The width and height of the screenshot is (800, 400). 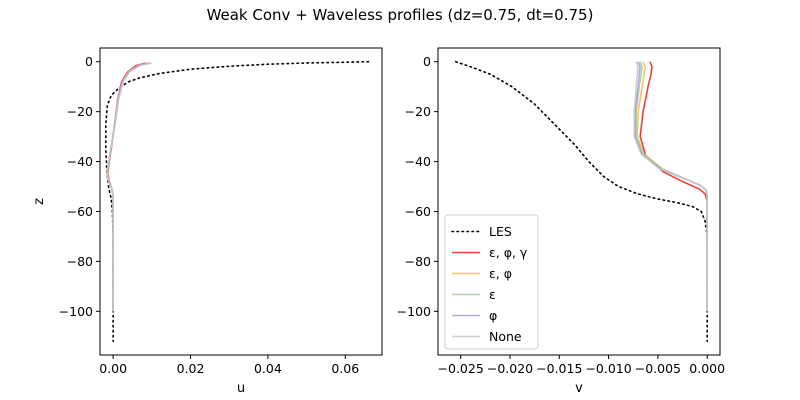 What do you see at coordinates (579, 388) in the screenshot?
I see `x-axis-label: v` at bounding box center [579, 388].